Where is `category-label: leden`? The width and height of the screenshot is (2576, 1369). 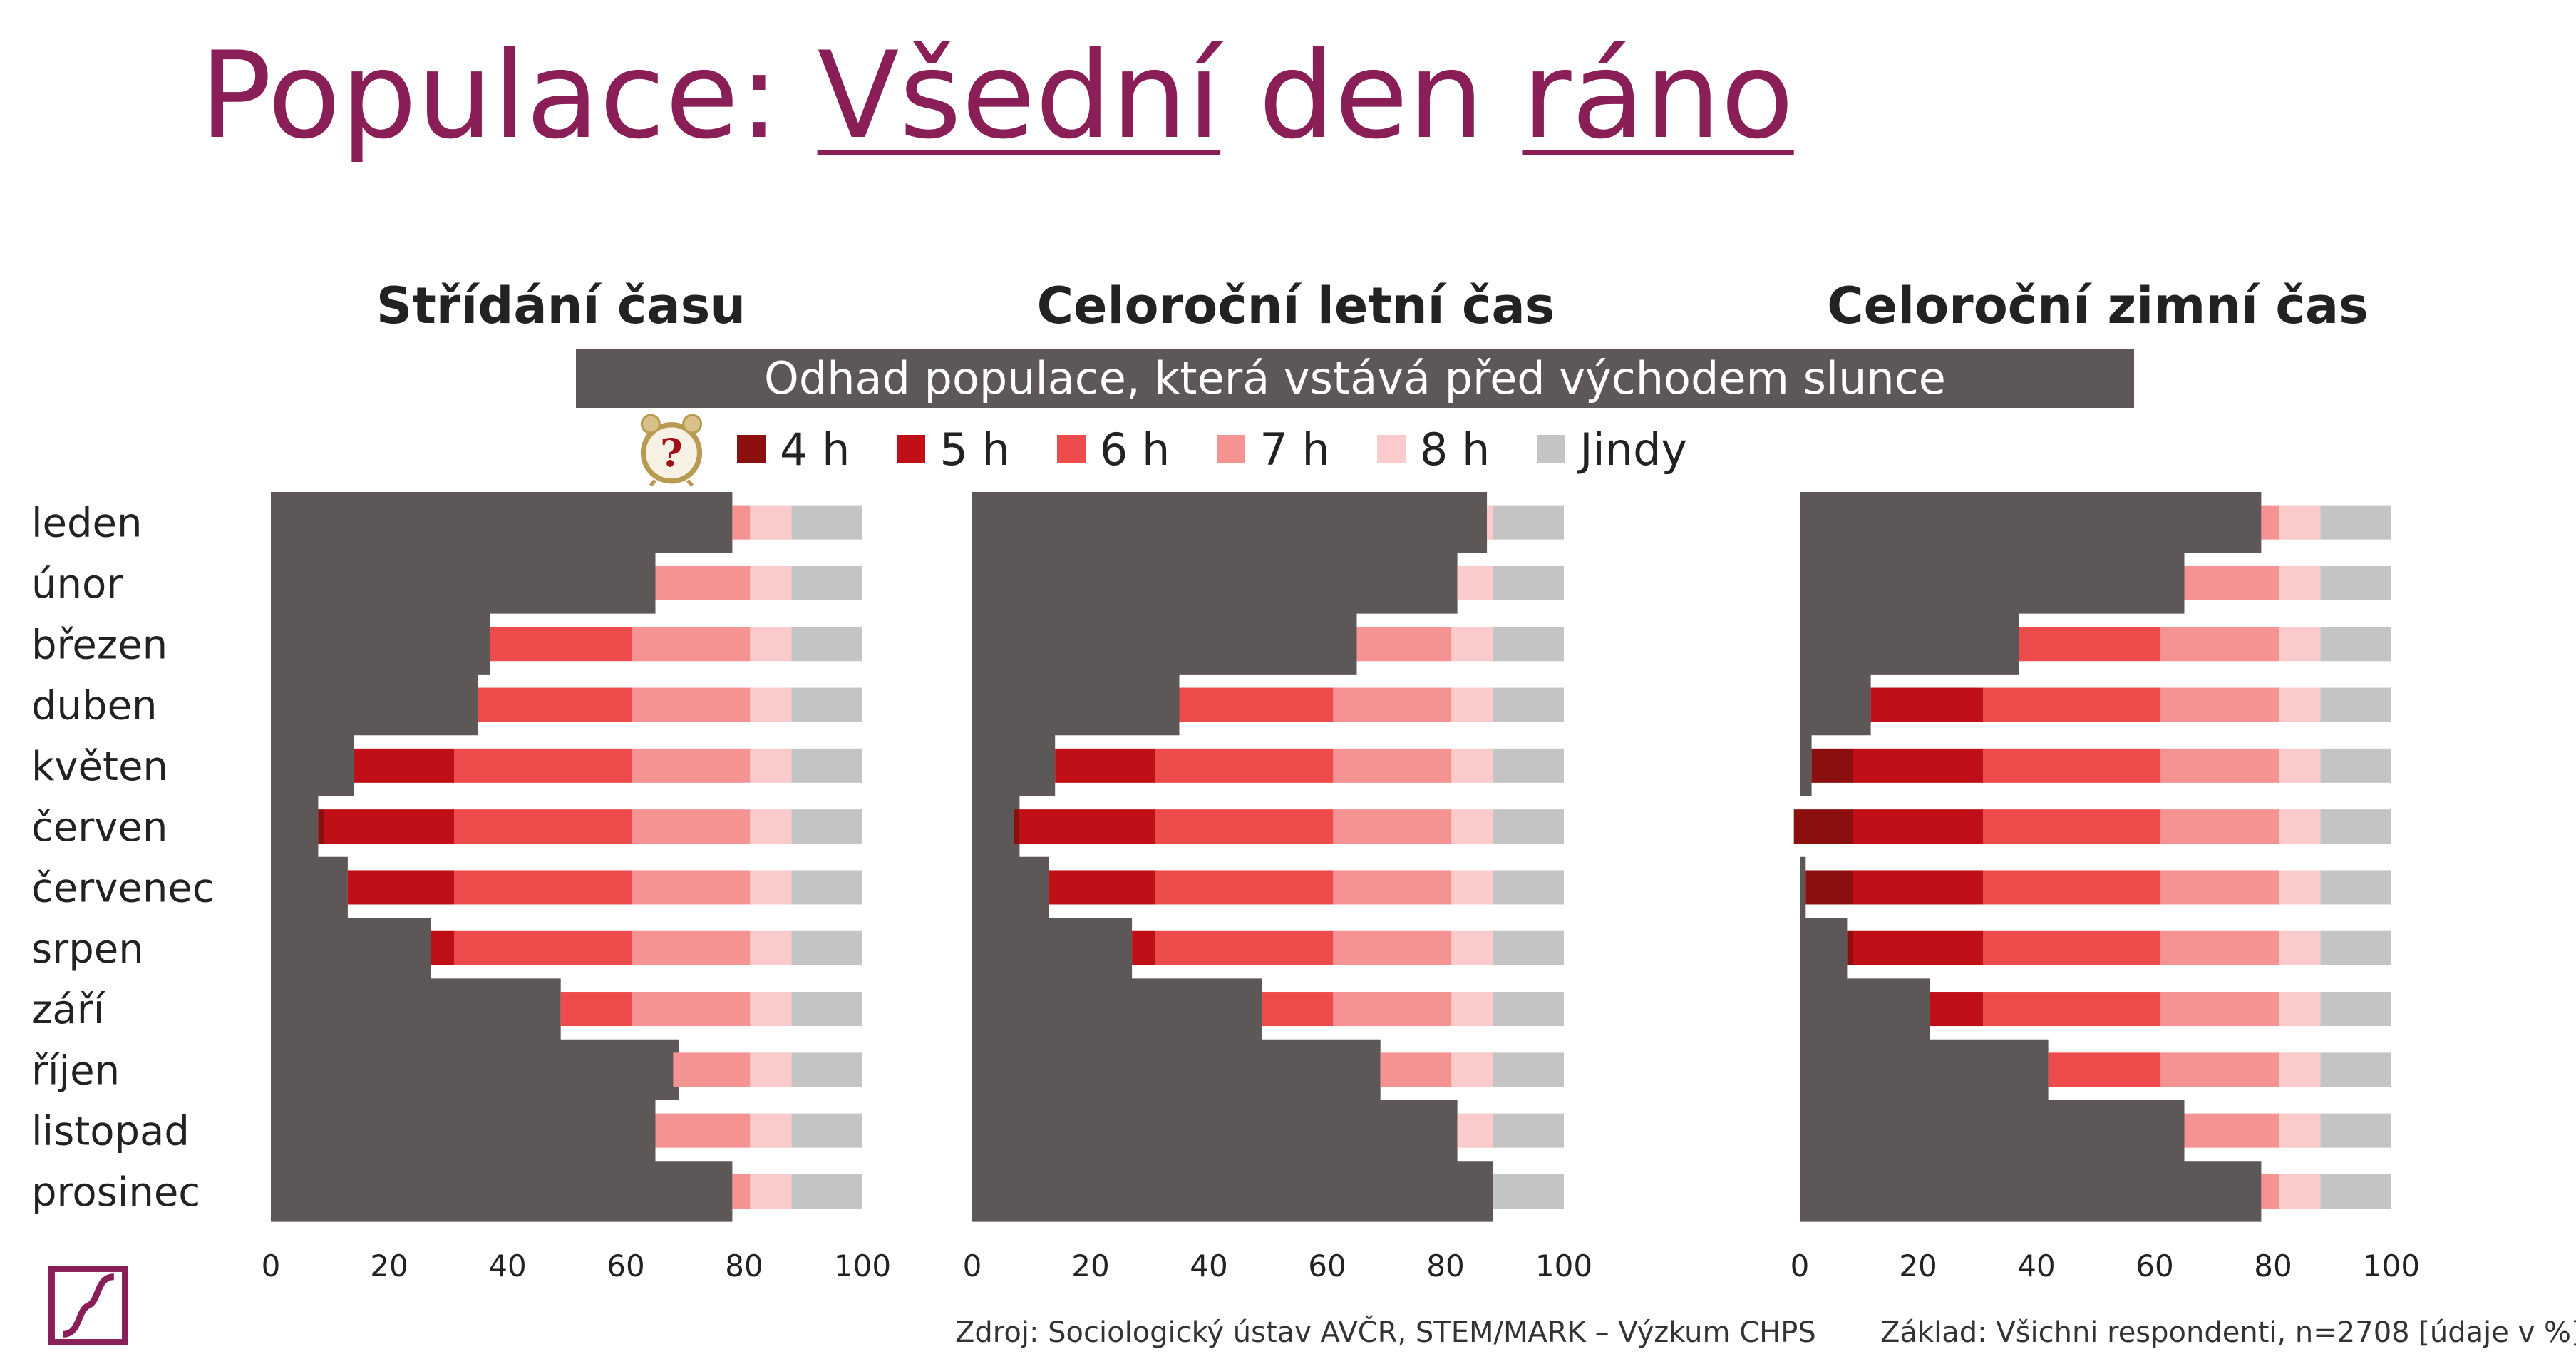 category-label: leden is located at coordinates (87, 524).